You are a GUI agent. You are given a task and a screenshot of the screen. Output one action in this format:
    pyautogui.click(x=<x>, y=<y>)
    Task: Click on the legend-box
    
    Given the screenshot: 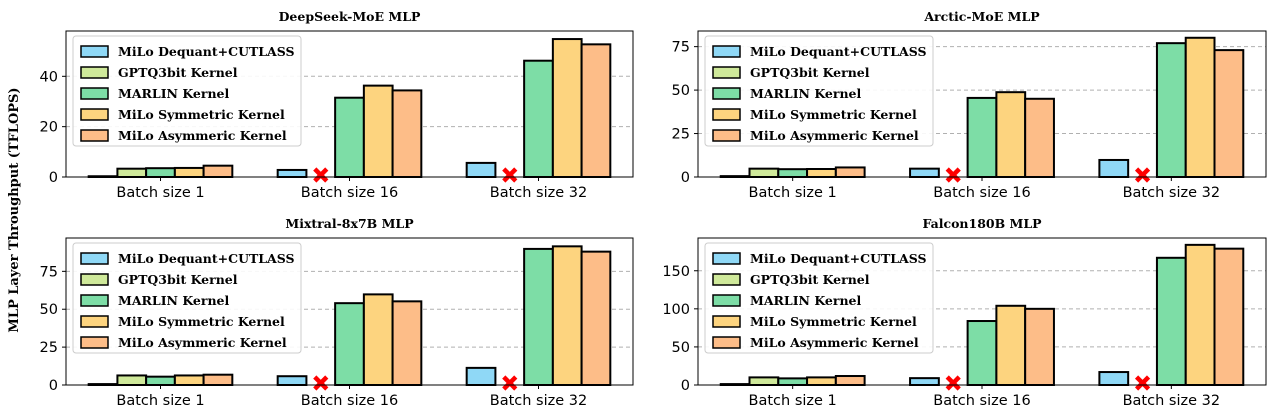 What is the action you would take?
    pyautogui.click(x=187, y=298)
    